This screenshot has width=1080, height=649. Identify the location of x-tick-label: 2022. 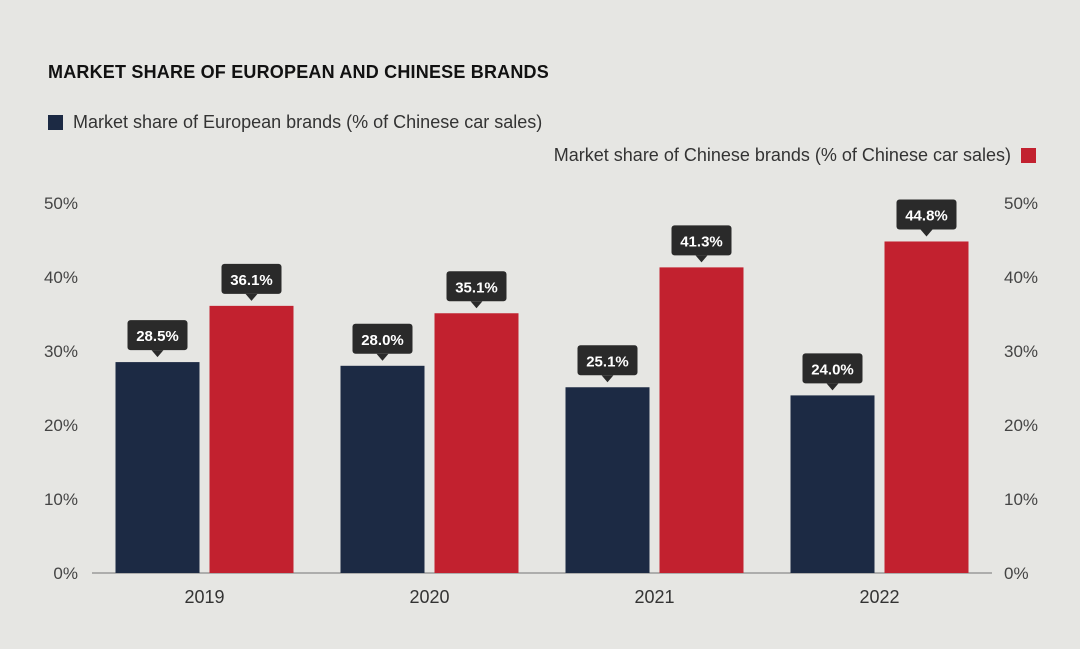
(879, 597).